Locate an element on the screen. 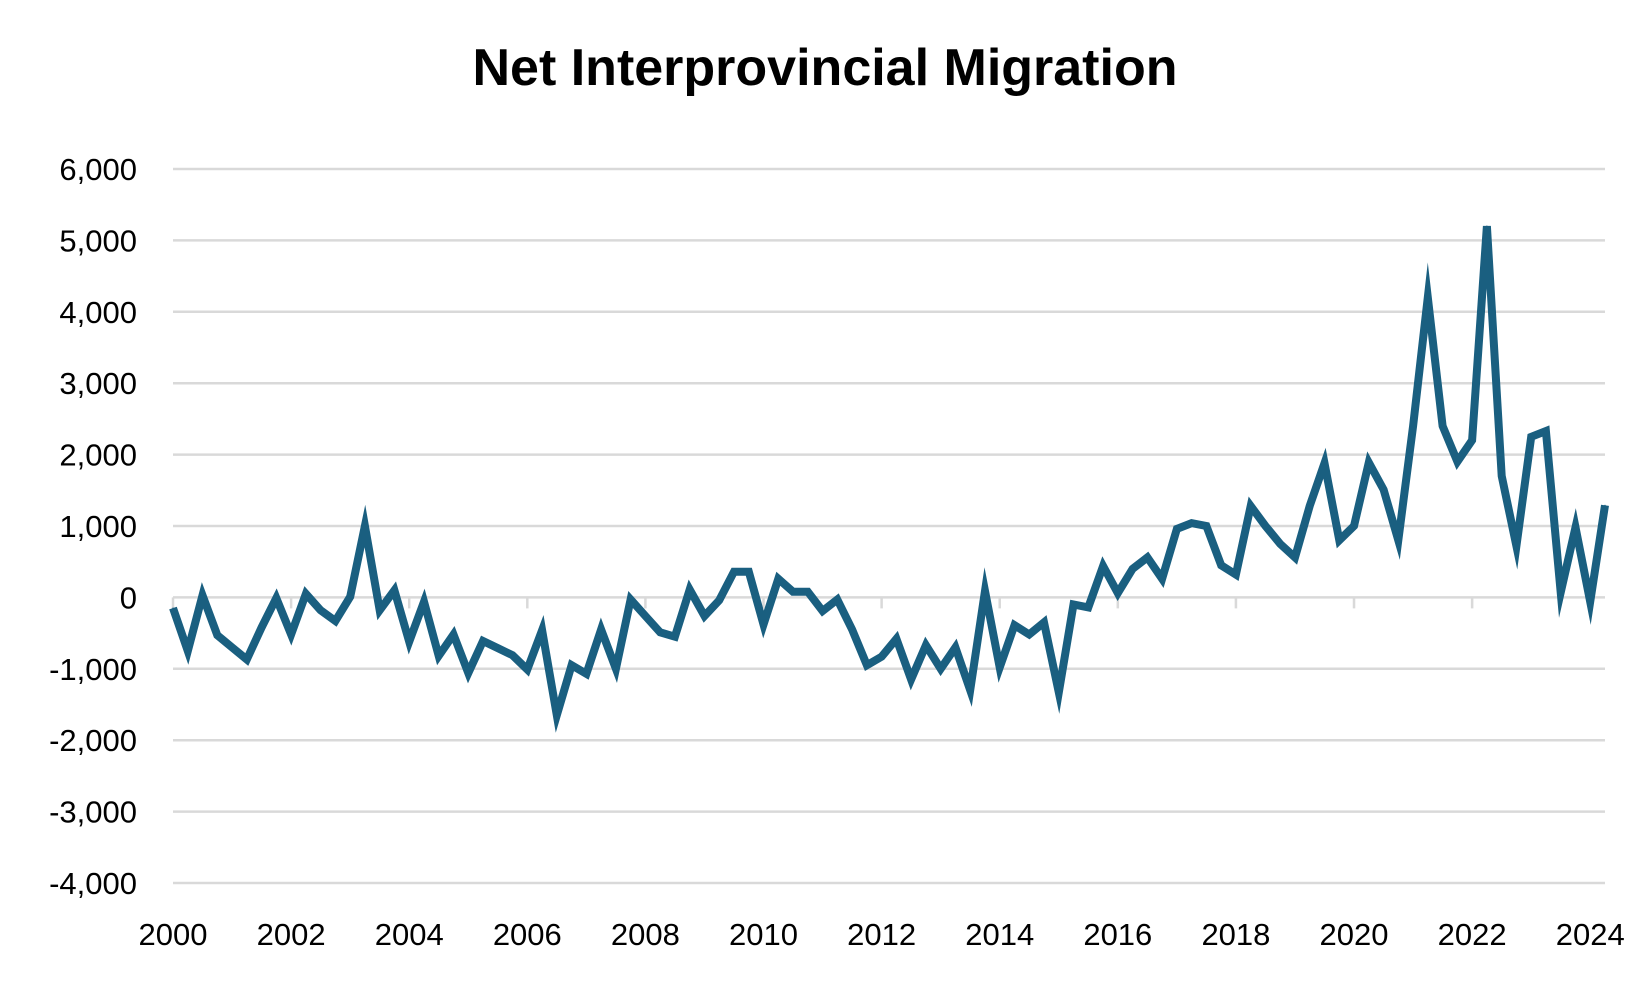  y-tick-label: 1,000 is located at coordinates (98, 526).